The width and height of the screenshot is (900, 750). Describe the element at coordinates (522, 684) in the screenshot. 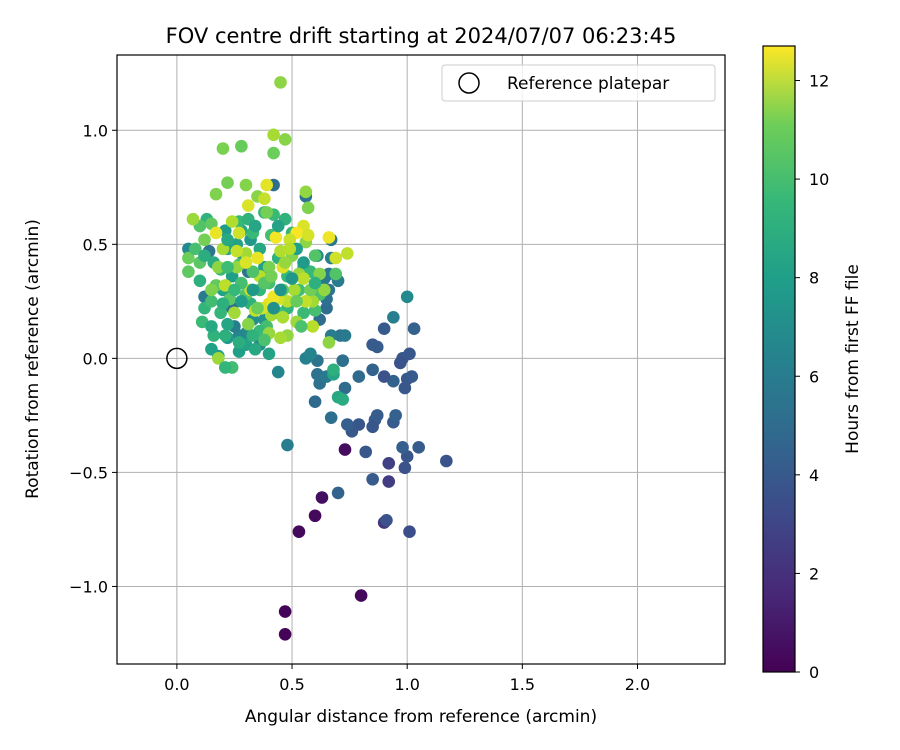

I see `x-tick-label: 1.5` at that location.